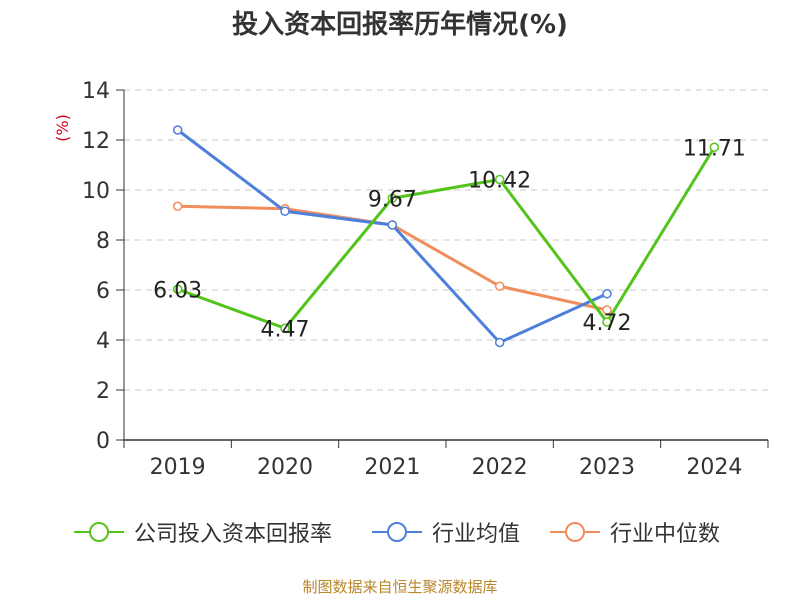 The image size is (800, 600). Describe the element at coordinates (103, 341) in the screenshot. I see `y-tick-label: 4` at that location.